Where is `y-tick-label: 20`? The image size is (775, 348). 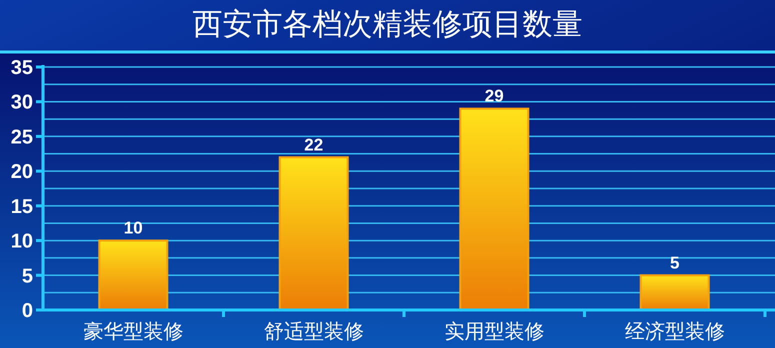 y-tick-label: 20 is located at coordinates (21, 172).